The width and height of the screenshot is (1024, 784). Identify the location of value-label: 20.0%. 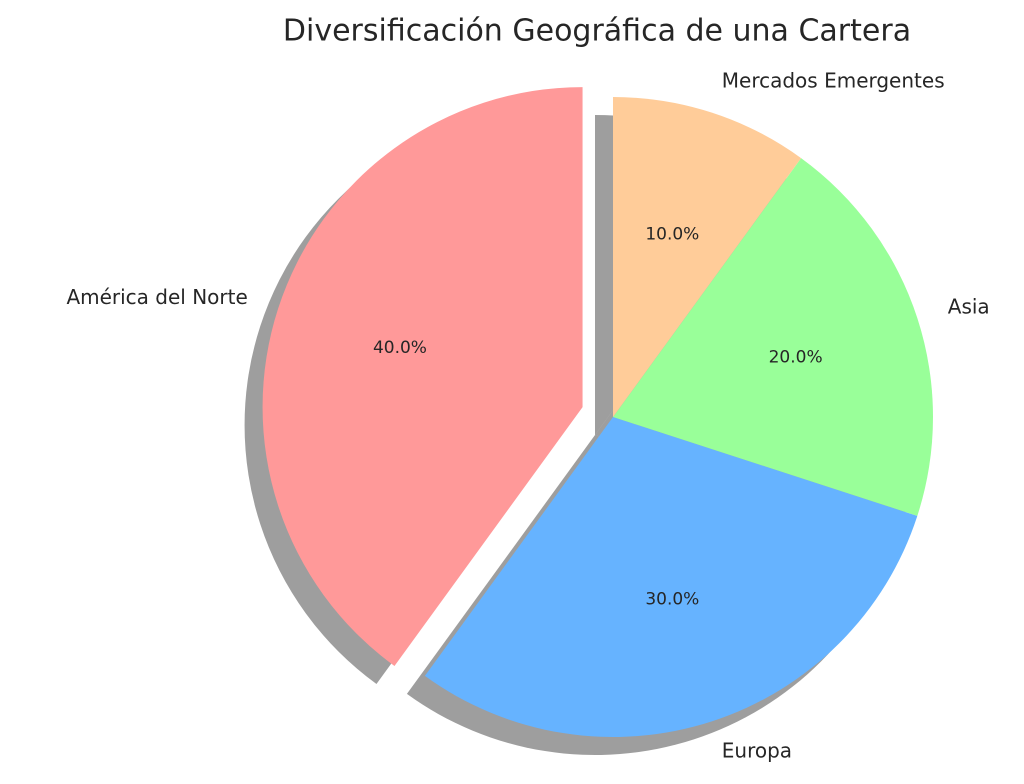
(796, 358).